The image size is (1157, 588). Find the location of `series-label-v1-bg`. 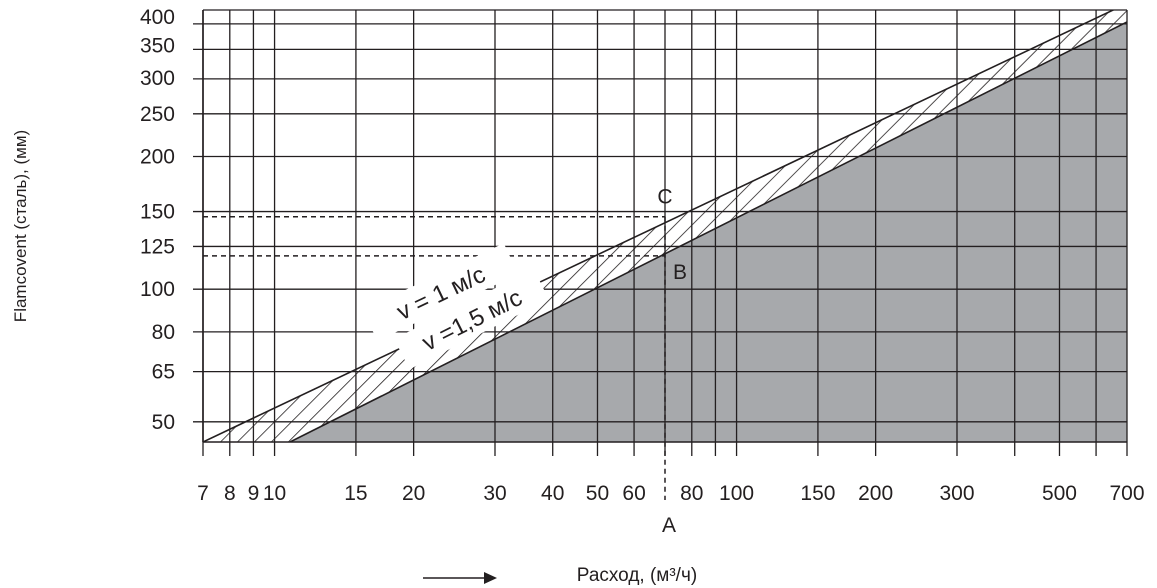

series-label-v1-bg is located at coordinates (440, 292).